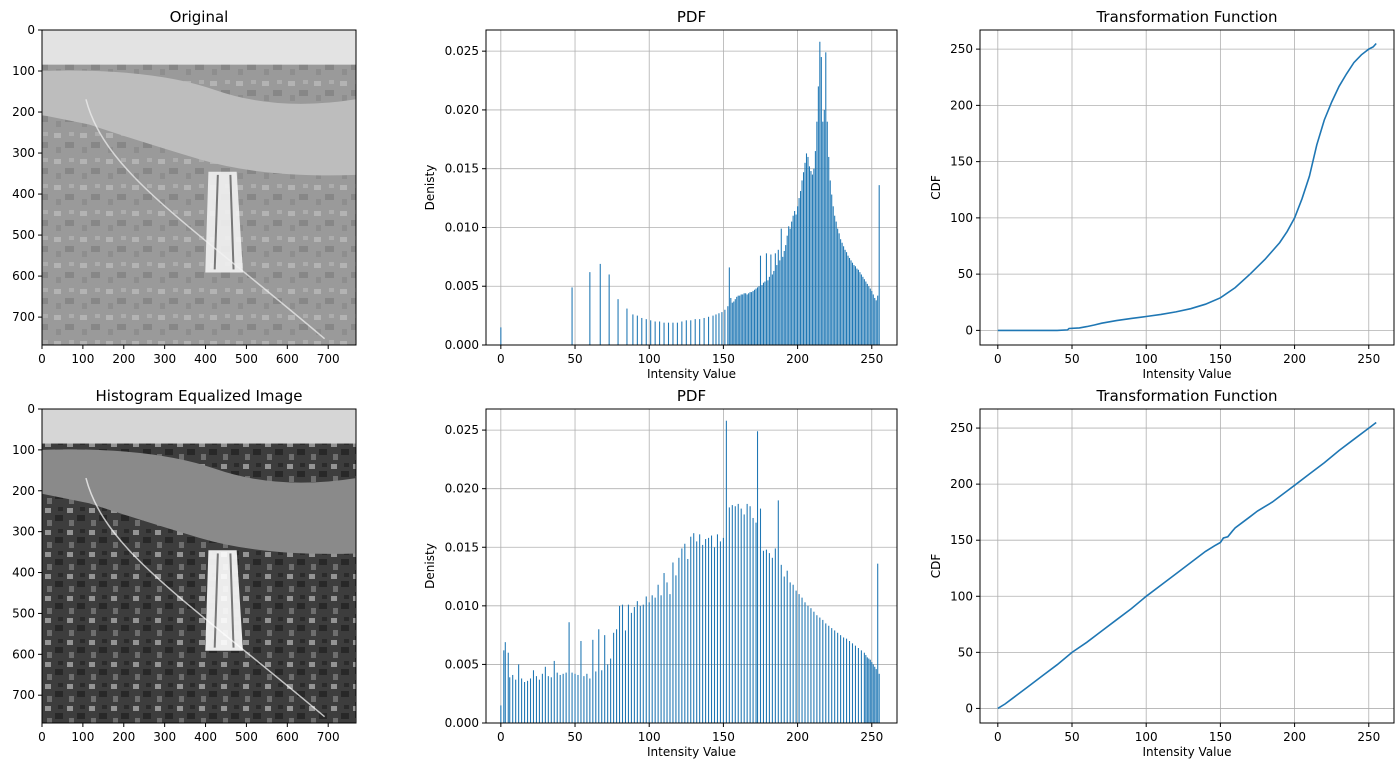 The width and height of the screenshot is (1400, 771). What do you see at coordinates (649, 359) in the screenshot?
I see `x-tick-label: 100` at bounding box center [649, 359].